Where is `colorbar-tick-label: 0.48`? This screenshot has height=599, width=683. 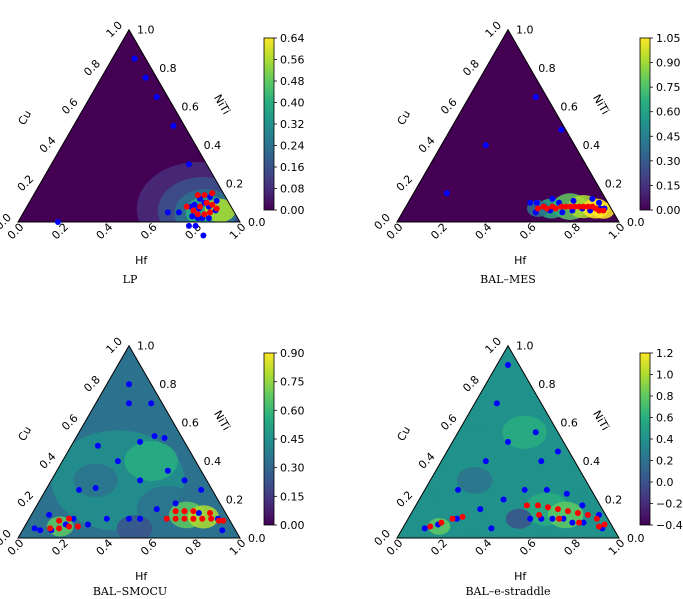
colorbar-tick-label: 0.48 is located at coordinates (292, 81).